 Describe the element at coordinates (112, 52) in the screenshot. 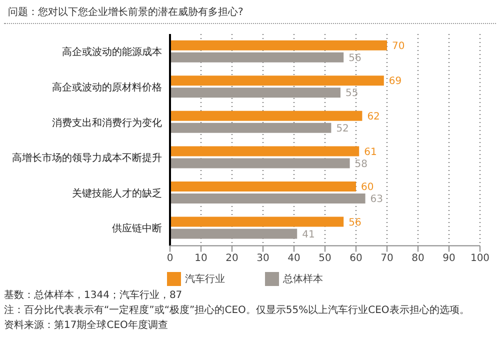

I see `y-tick-label: 高企或波动的能源成本` at that location.